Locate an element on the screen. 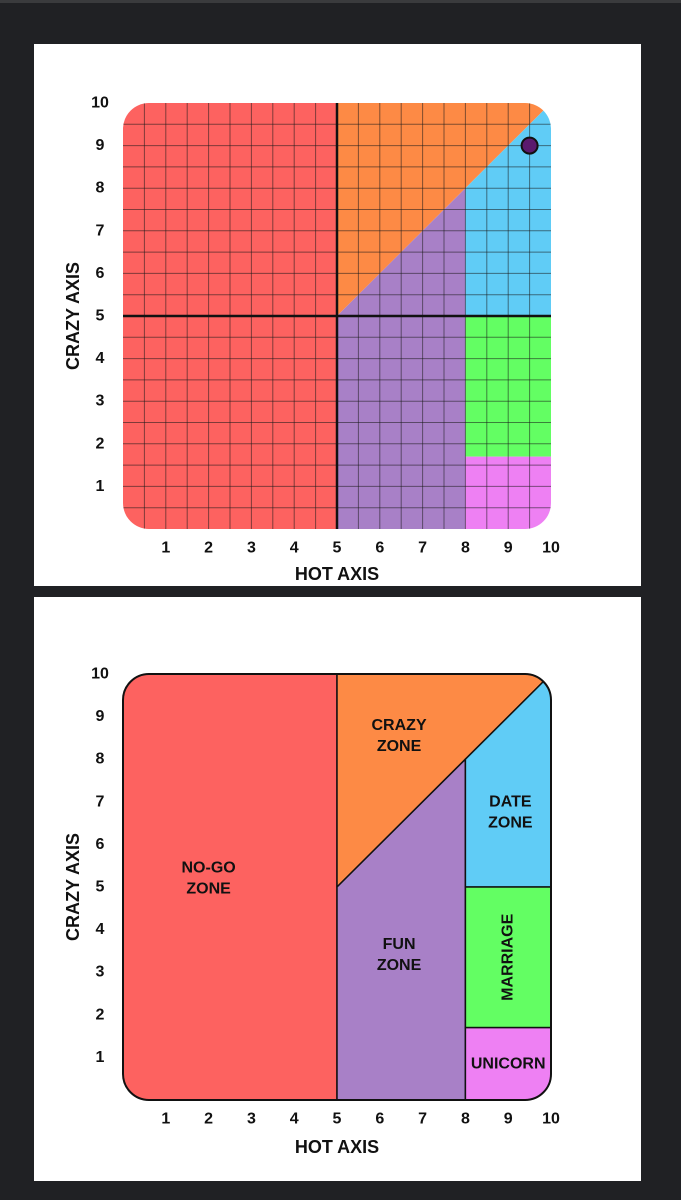  zone-label-no-go: ZONE is located at coordinates (208, 888).